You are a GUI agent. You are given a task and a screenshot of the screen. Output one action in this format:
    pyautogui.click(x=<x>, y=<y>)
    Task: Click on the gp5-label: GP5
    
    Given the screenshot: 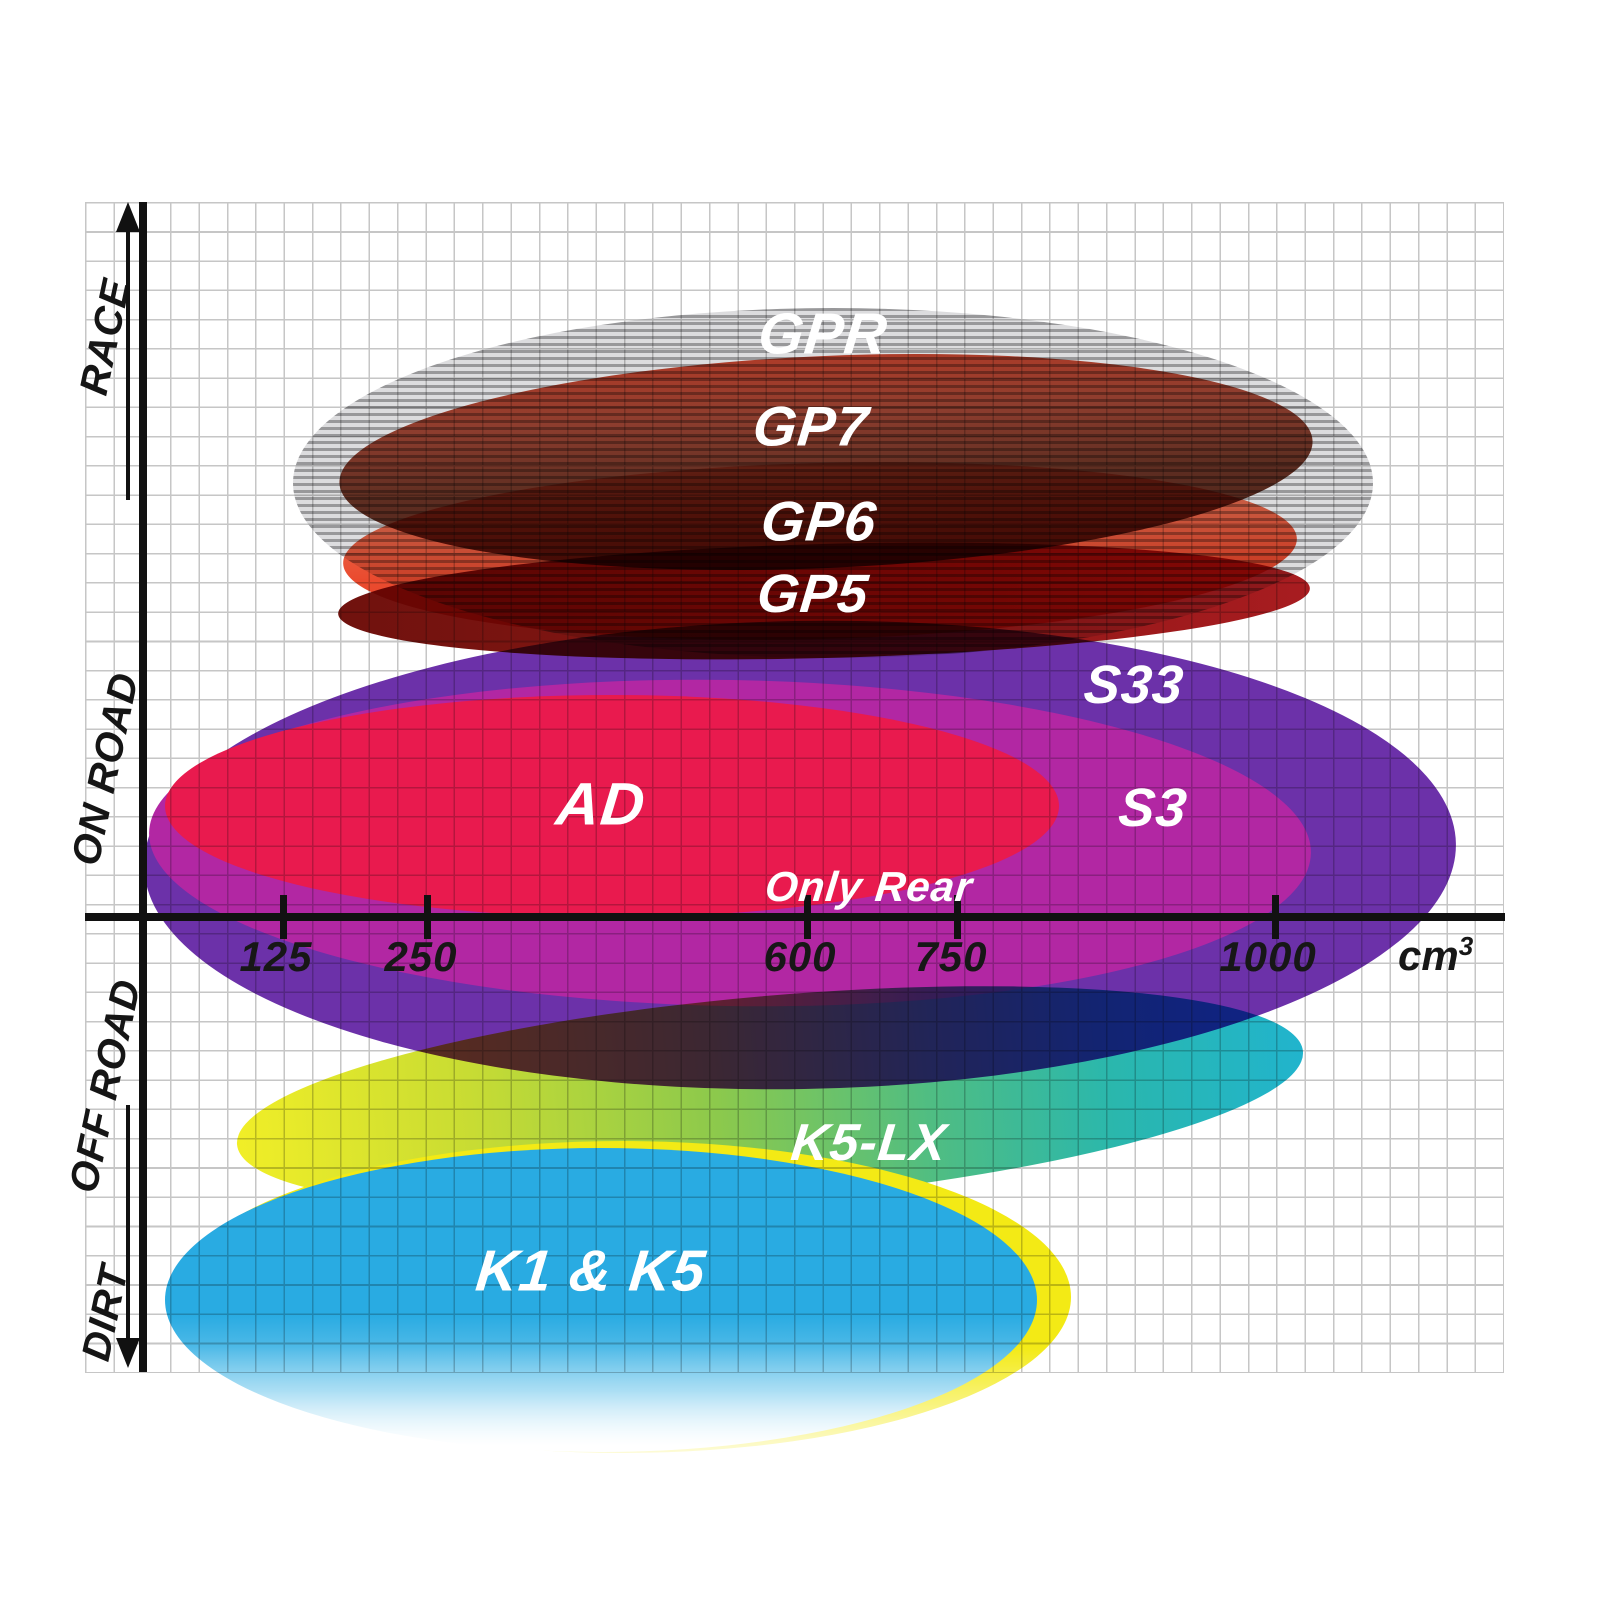 What is the action you would take?
    pyautogui.click(x=813, y=594)
    